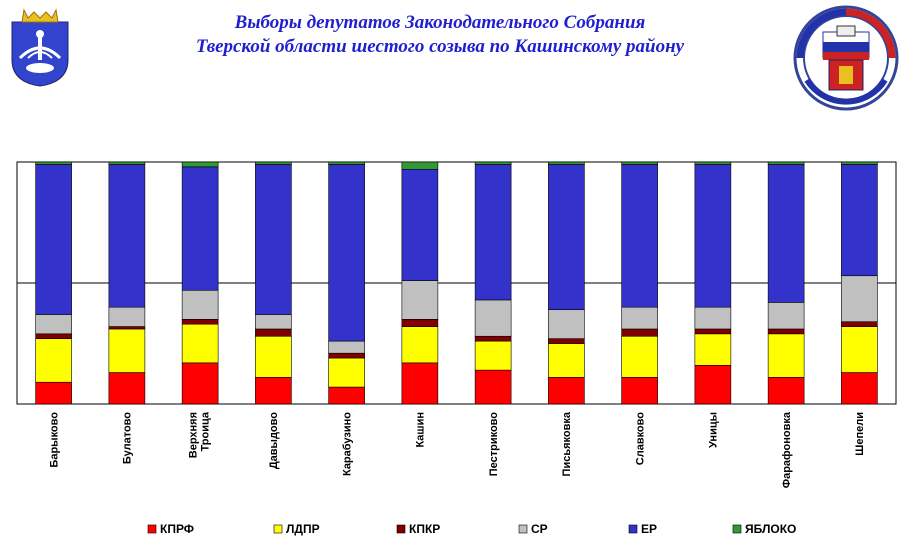 The width and height of the screenshot is (909, 557). Describe the element at coordinates (421, 430) in the screenshot. I see `x-tick-label-5: Кашин` at that location.